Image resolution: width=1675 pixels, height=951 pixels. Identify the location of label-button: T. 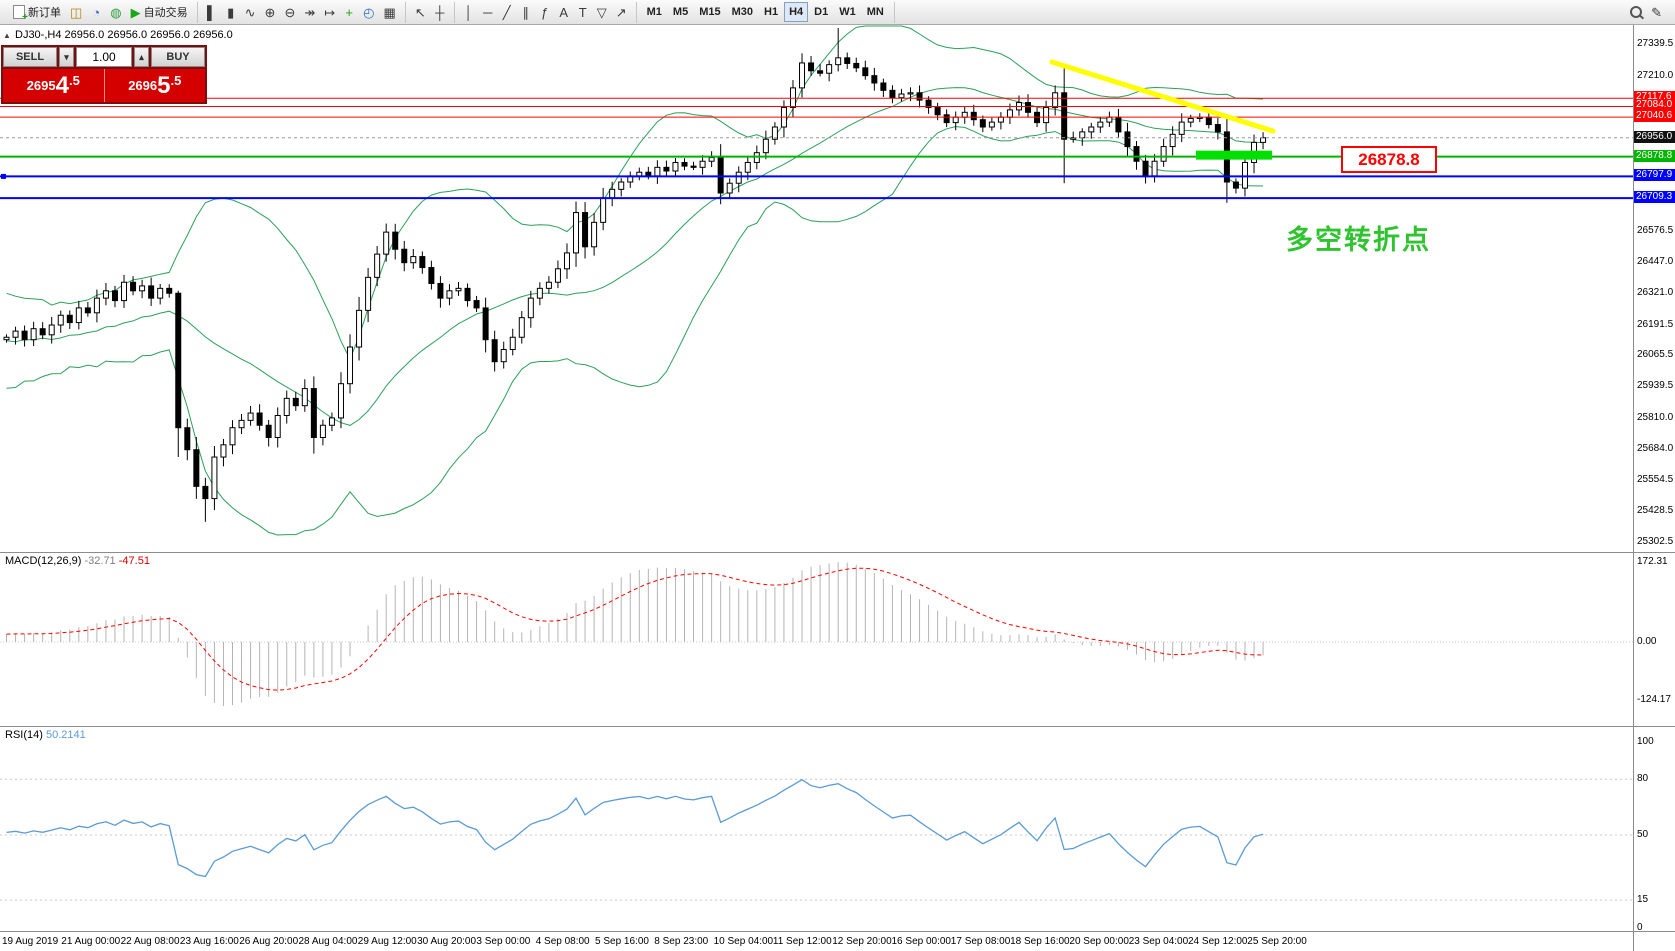
(583, 12).